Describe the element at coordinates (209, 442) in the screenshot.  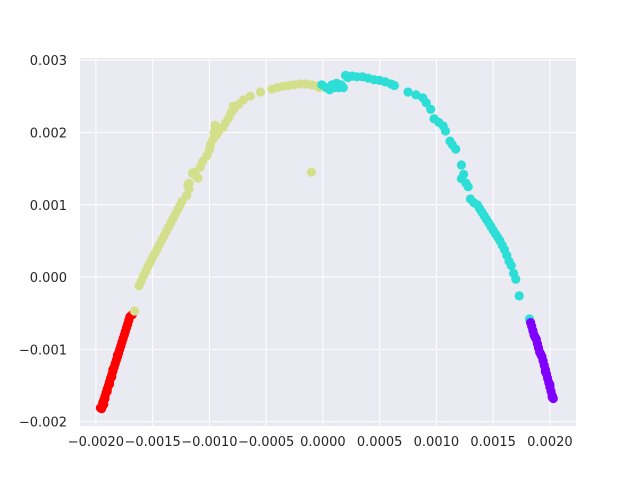
I see `x-tick-label: −0.0010` at that location.